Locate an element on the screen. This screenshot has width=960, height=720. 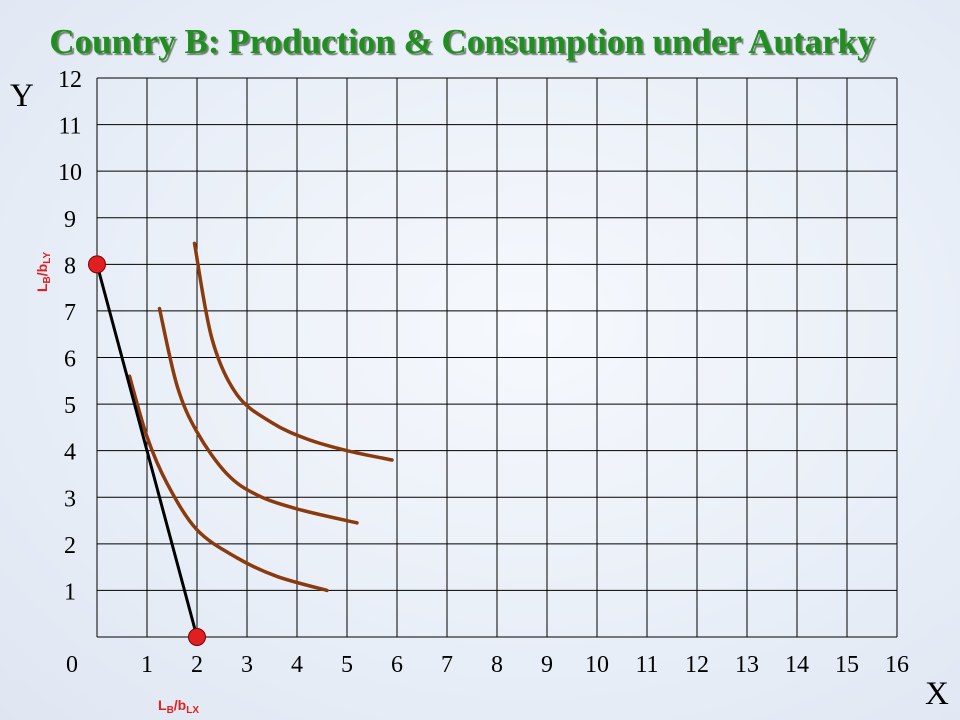
x-tick-label: 8 is located at coordinates (497, 665).